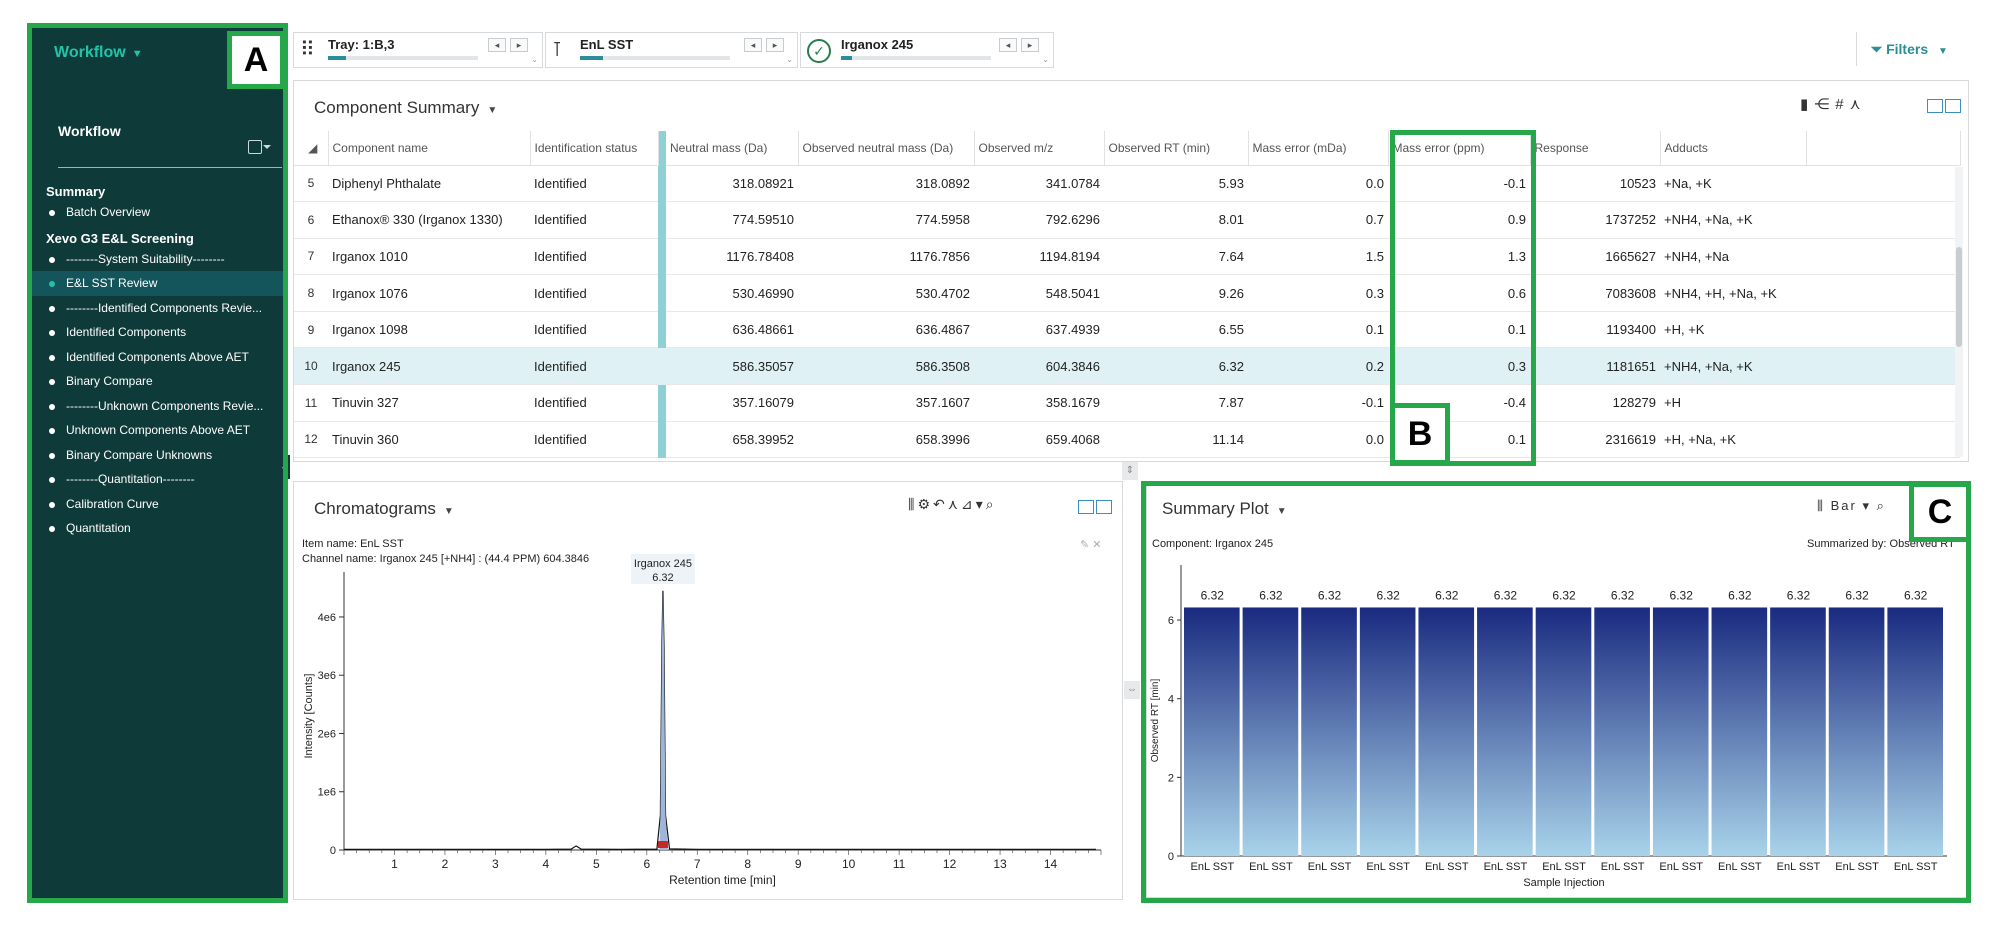 The image size is (2000, 938). Describe the element at coordinates (925, 504) in the screenshot. I see `gear-icon: ⚙` at that location.